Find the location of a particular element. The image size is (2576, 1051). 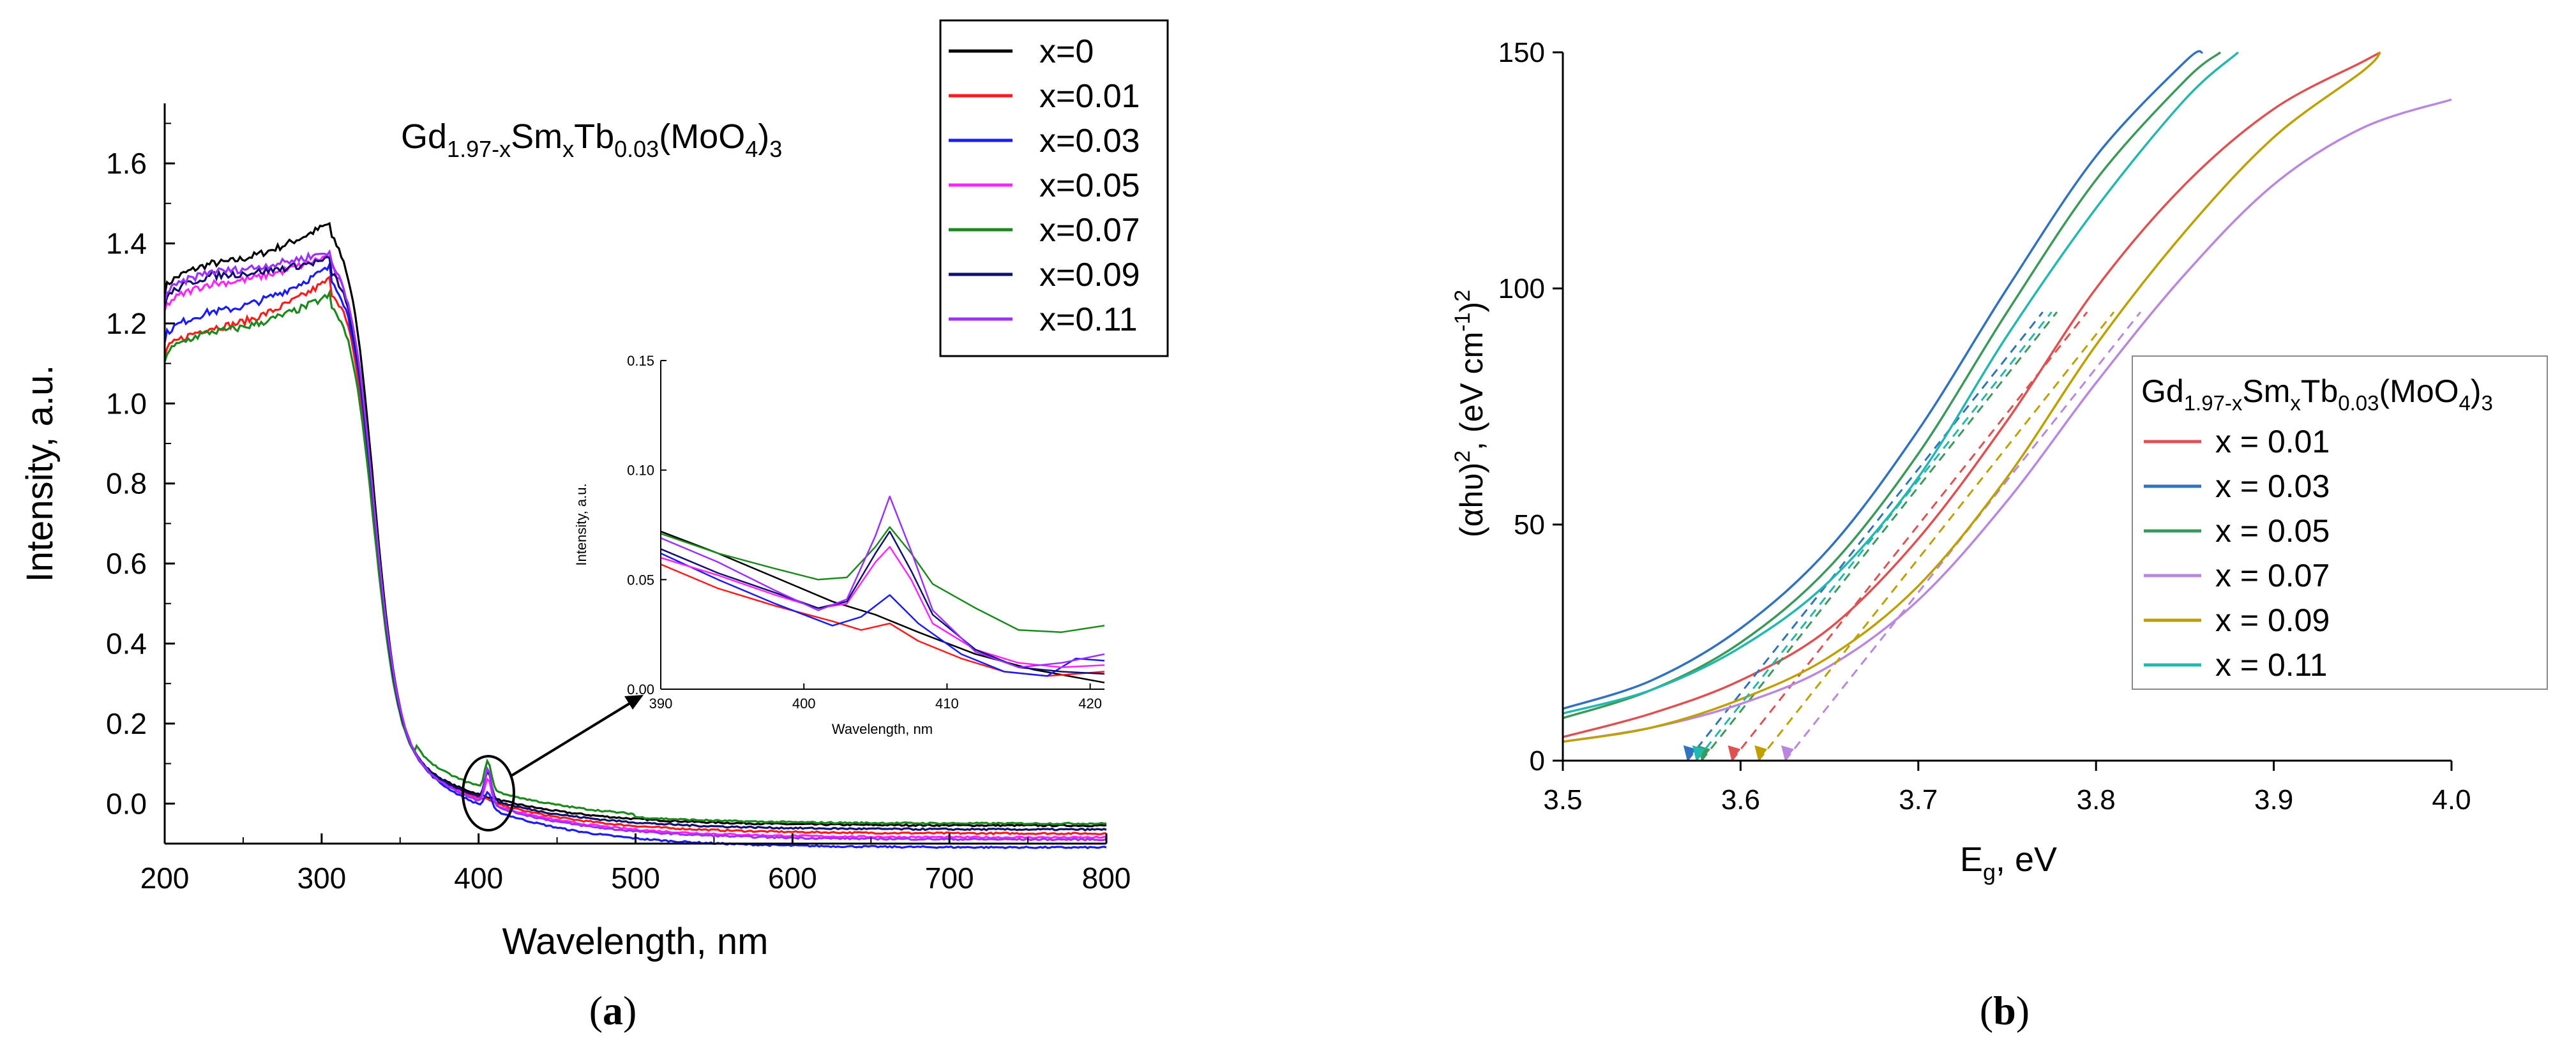

zoom-arrow-head is located at coordinates (634, 702).